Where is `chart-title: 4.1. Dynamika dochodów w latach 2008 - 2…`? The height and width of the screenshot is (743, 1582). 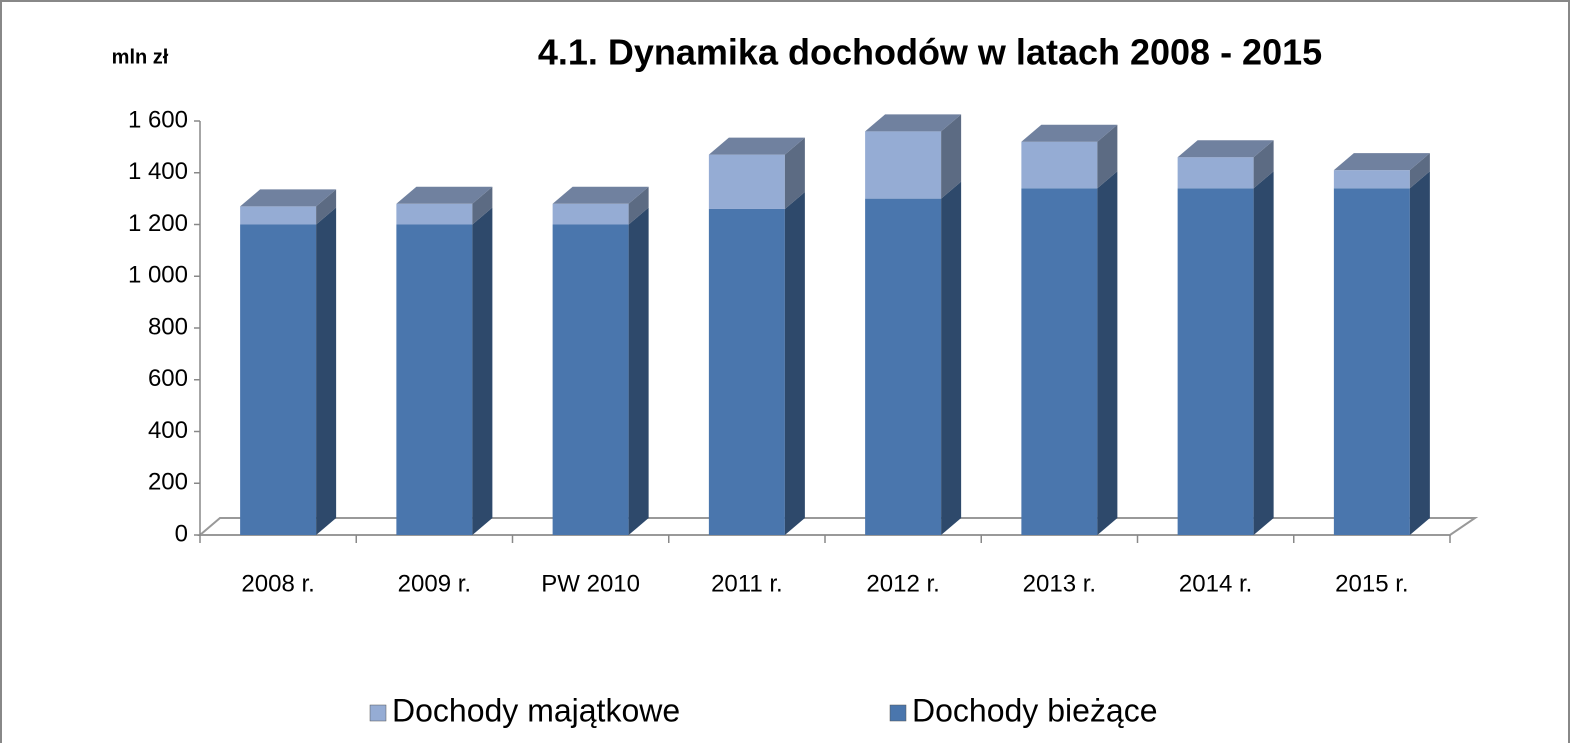 chart-title: 4.1. Dynamika dochodów w latach 2008 - 2… is located at coordinates (930, 52).